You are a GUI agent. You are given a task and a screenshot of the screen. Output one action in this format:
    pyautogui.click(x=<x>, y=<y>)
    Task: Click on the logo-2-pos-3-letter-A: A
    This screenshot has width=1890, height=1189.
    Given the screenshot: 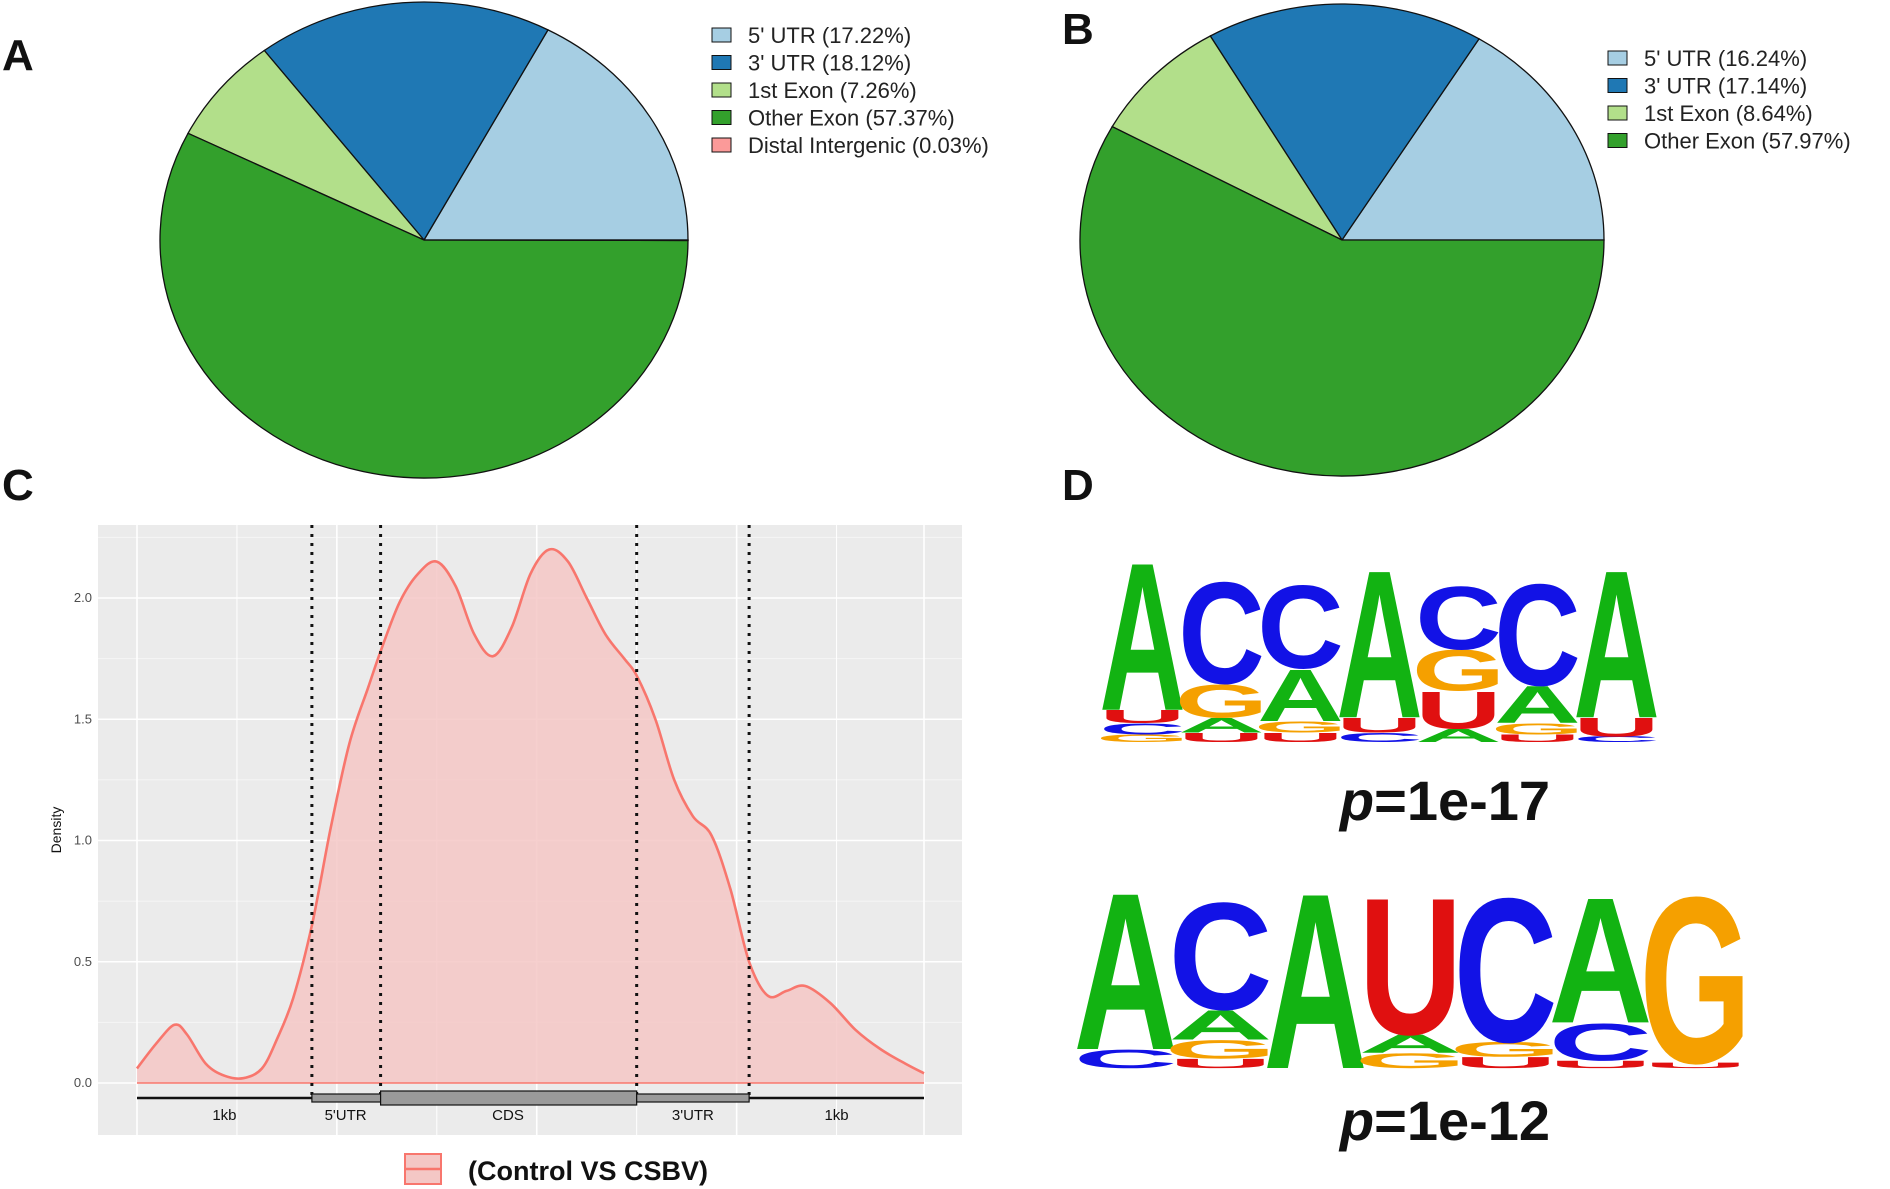 What is the action you would take?
    pyautogui.click(x=1411, y=1044)
    